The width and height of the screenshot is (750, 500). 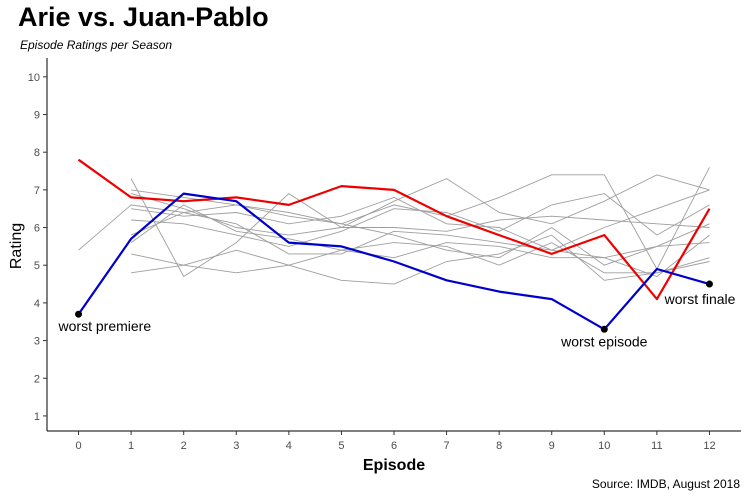 I want to click on y-tick-label-2: 3, so click(x=37, y=342).